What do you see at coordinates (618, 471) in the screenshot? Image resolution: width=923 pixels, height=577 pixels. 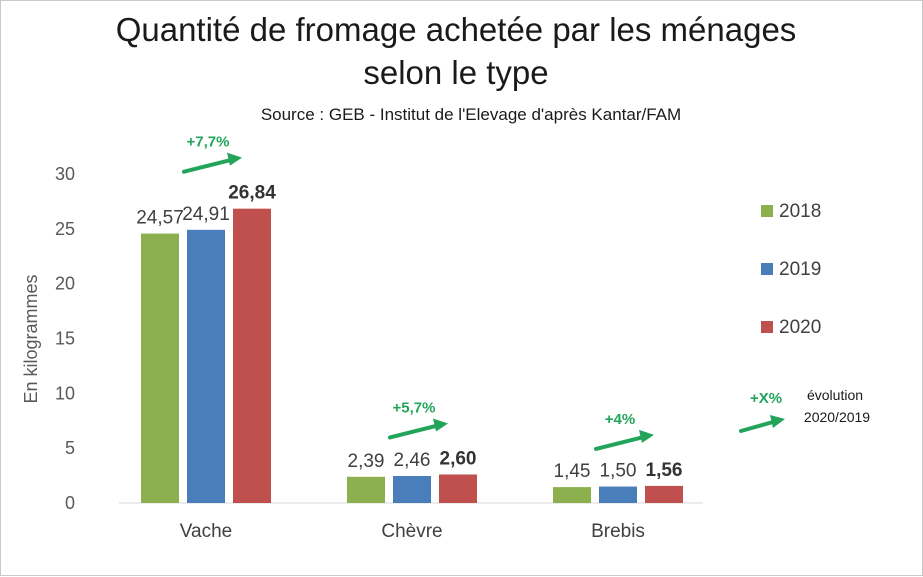 I see `data-label: 1,50` at bounding box center [618, 471].